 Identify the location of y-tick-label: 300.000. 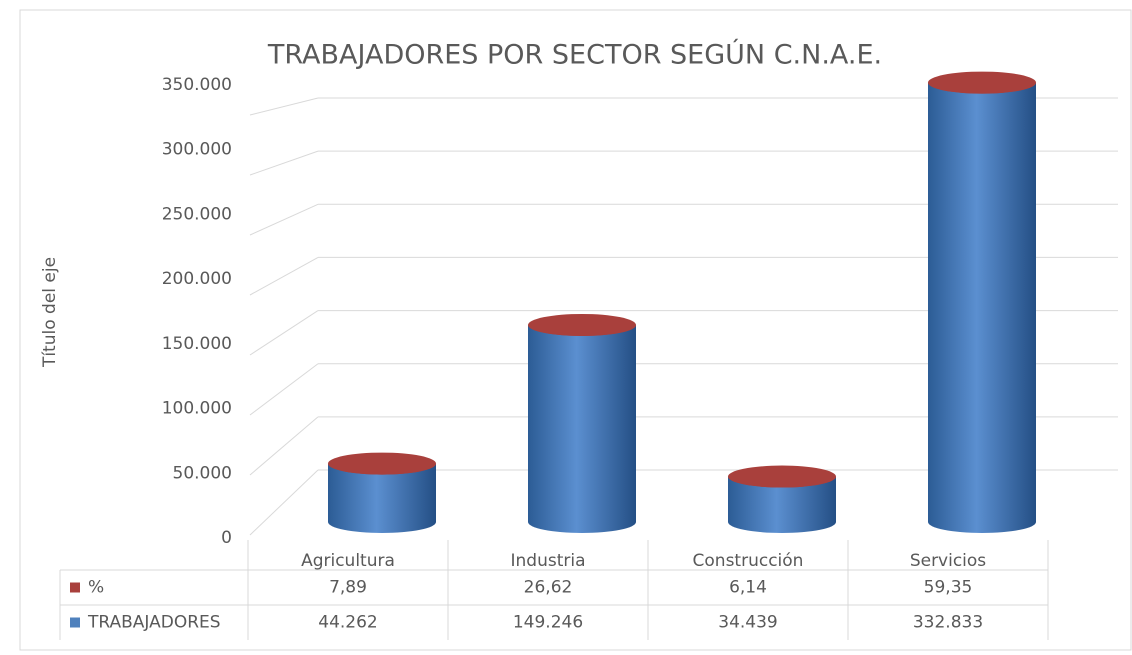
(197, 150).